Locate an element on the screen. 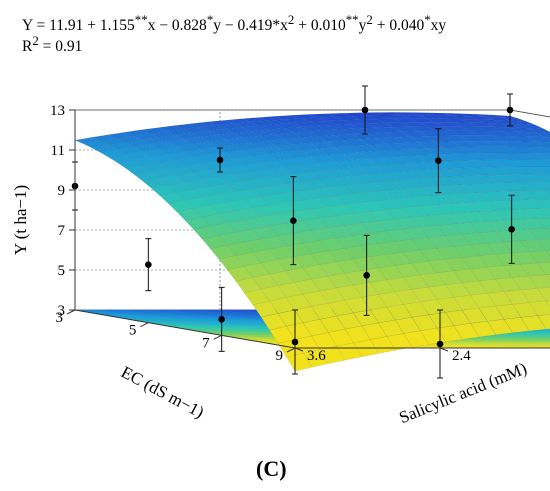  y-axis-title: Salicylic acid (mM) is located at coordinates (462, 393).